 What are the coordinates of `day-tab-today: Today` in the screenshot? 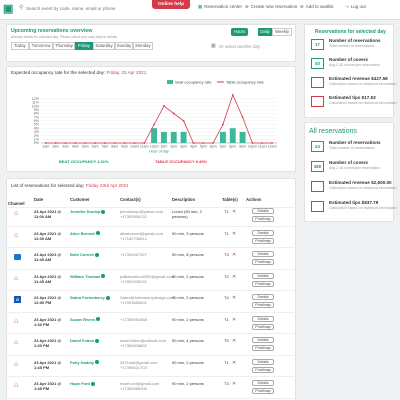 It's located at (20, 46).